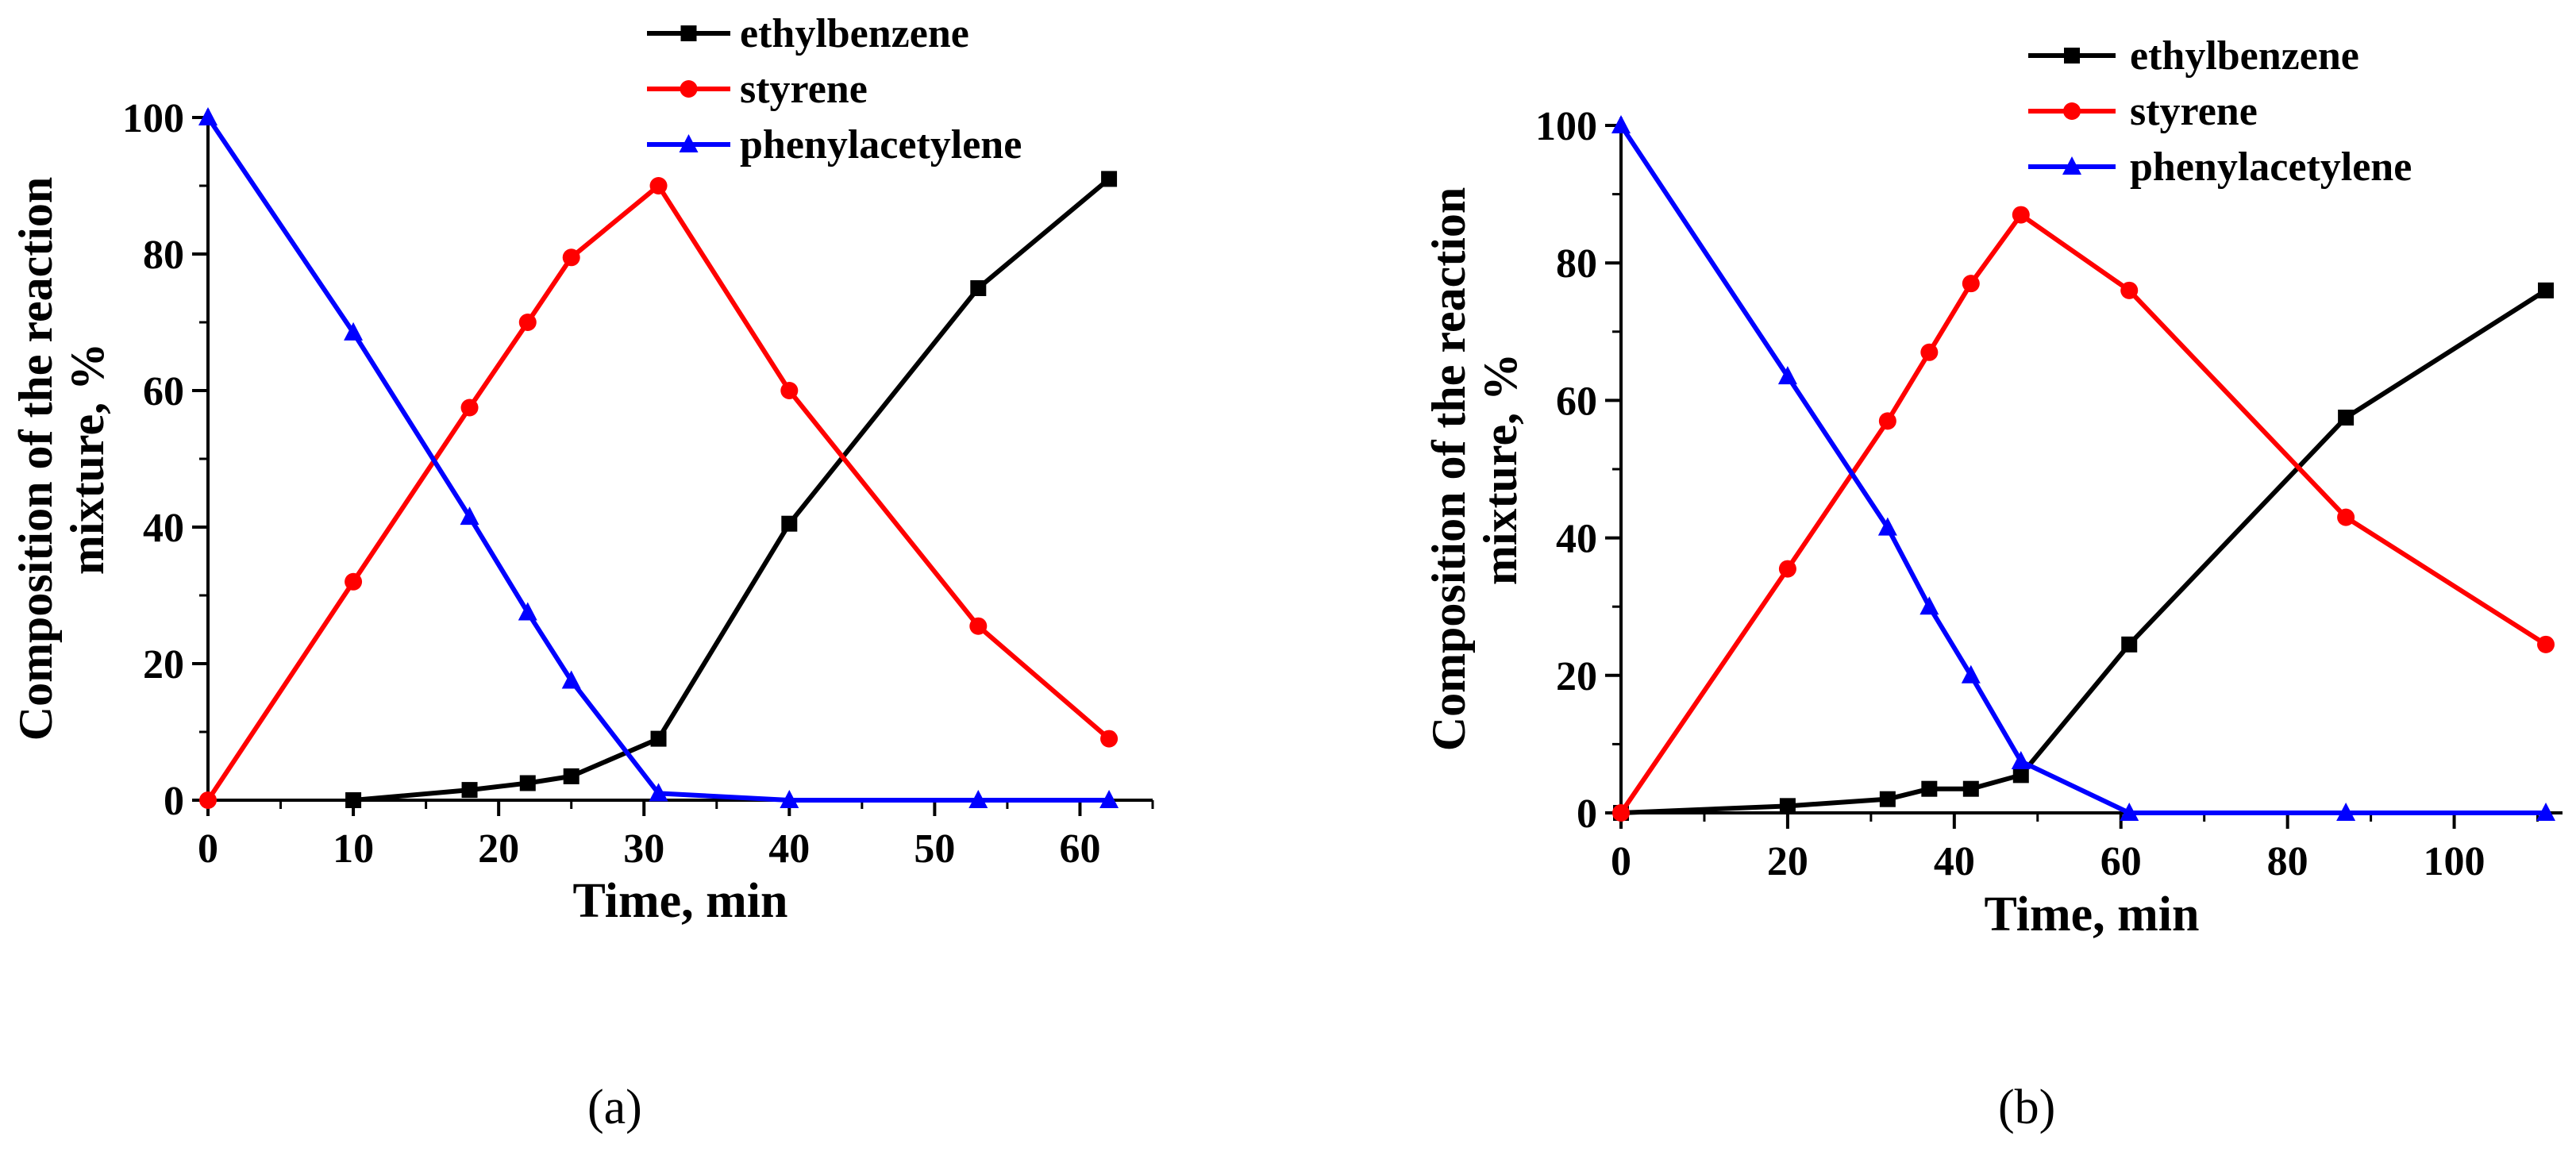 The width and height of the screenshot is (2576, 1159). What do you see at coordinates (2244, 56) in the screenshot?
I see `legend-label: ethylbenzene` at bounding box center [2244, 56].